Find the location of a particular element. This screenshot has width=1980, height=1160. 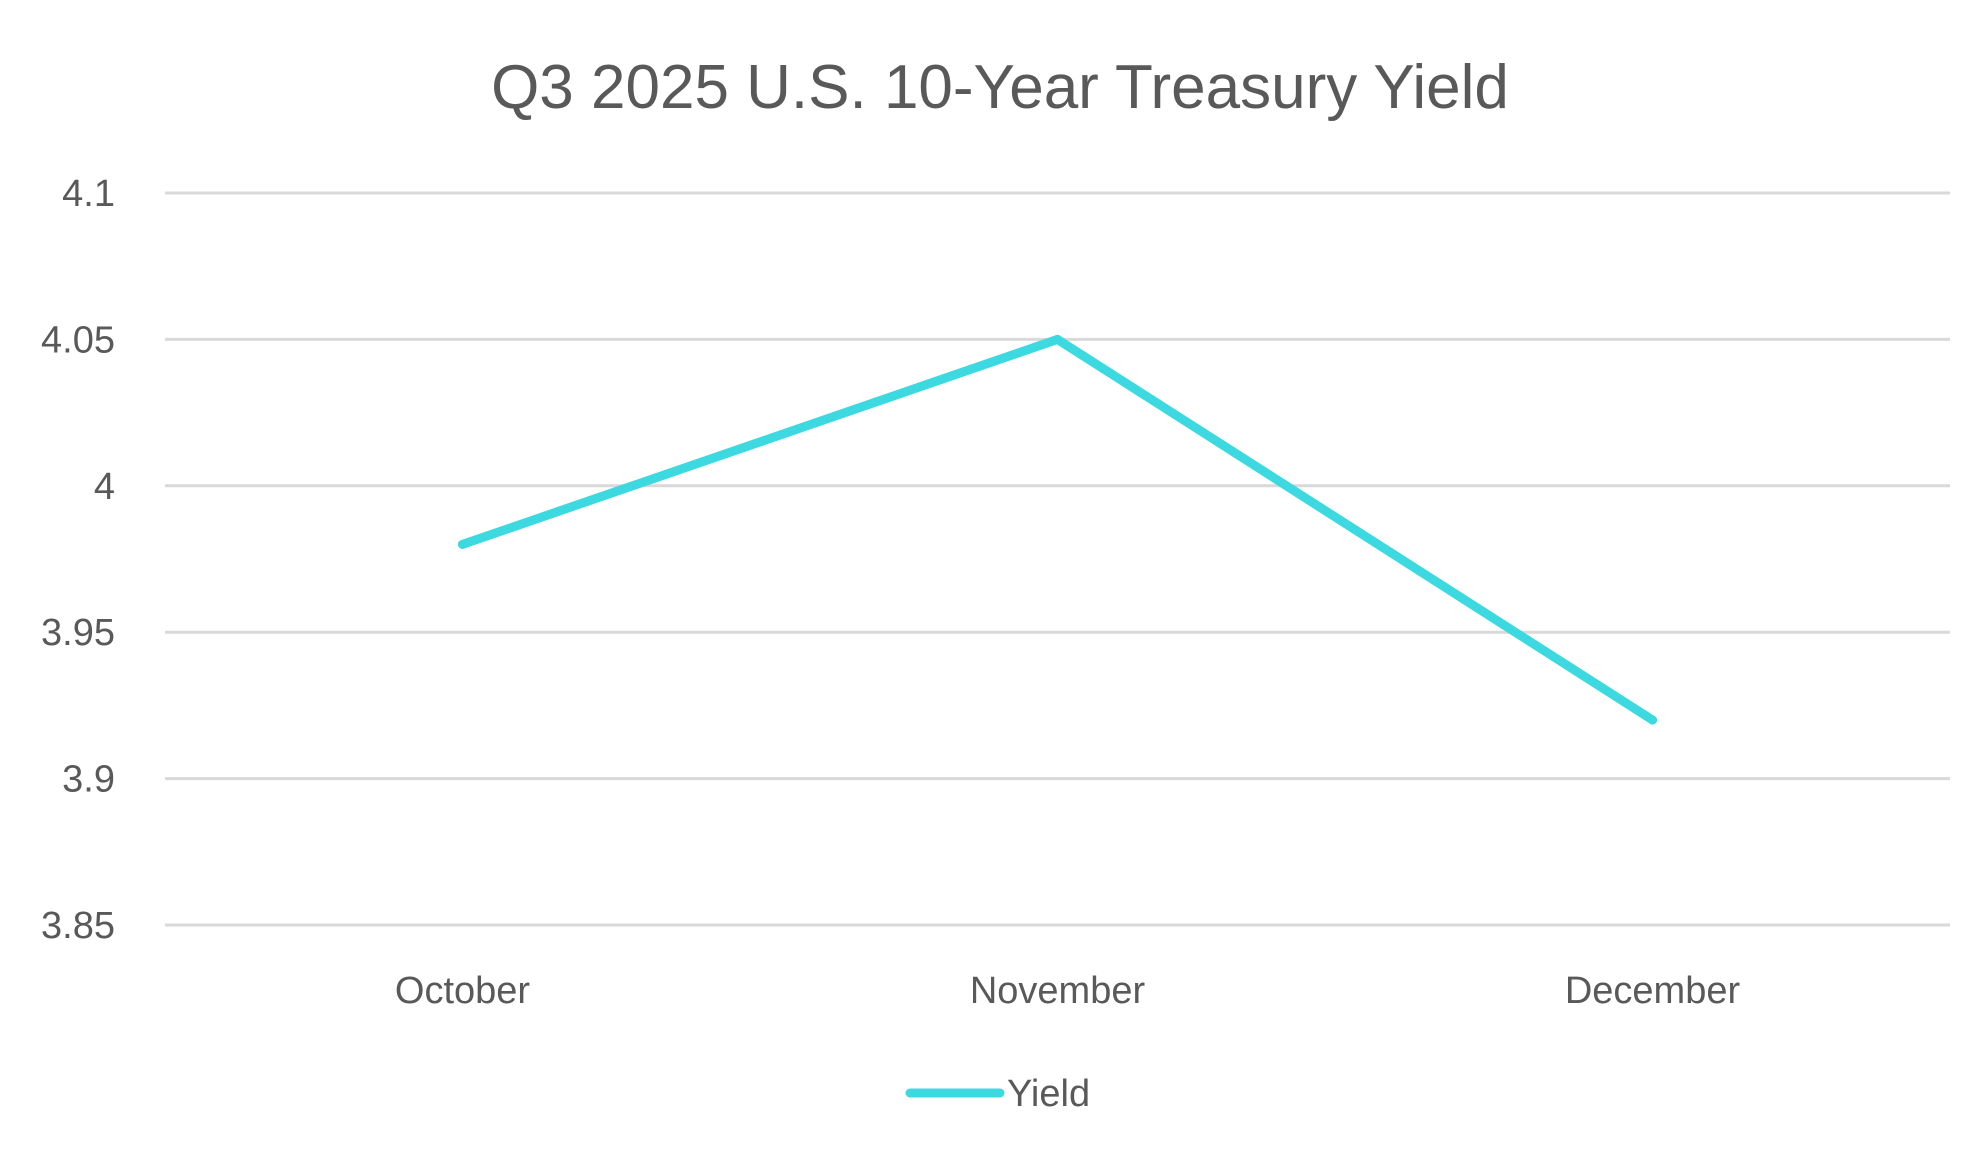

chart-title: Q3 2025 U.S. 10-Year Treasury Yield is located at coordinates (1000, 87).